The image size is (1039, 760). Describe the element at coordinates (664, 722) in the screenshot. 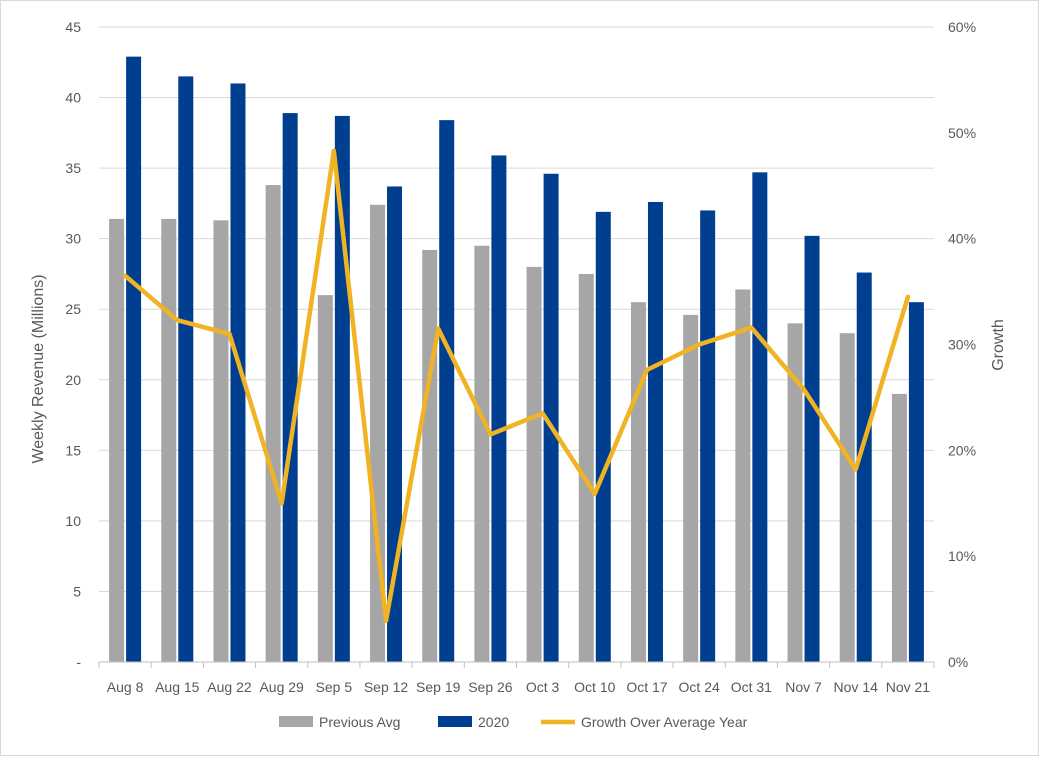

I see `legend-label: Growth Over Average Year` at that location.